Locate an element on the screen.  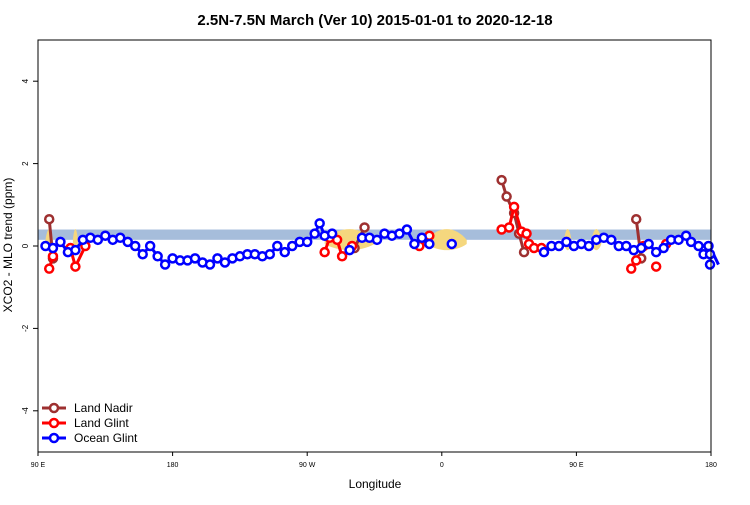
y-tick-label: 0 is located at coordinates (25, 245).